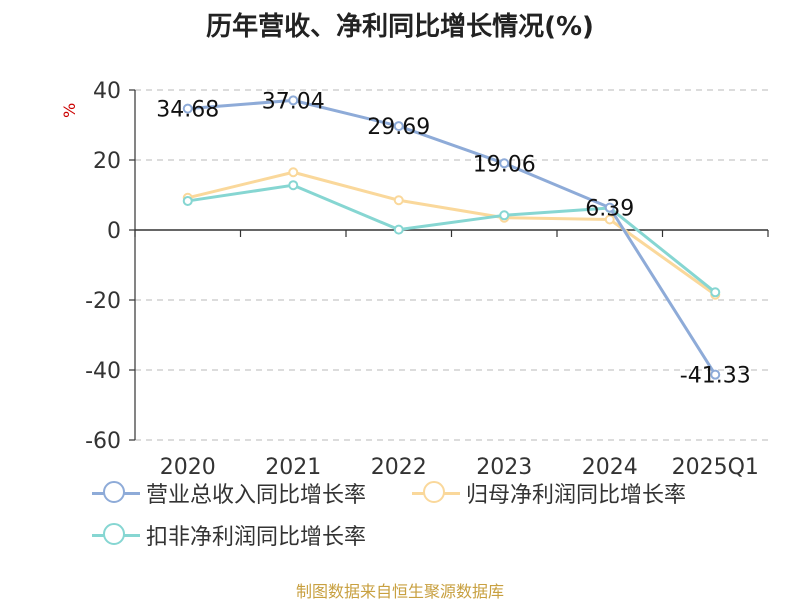 This screenshot has height=602, width=800. What do you see at coordinates (576, 495) in the screenshot?
I see `legend-label-net-profit: 归母净利润同比增长率` at bounding box center [576, 495].